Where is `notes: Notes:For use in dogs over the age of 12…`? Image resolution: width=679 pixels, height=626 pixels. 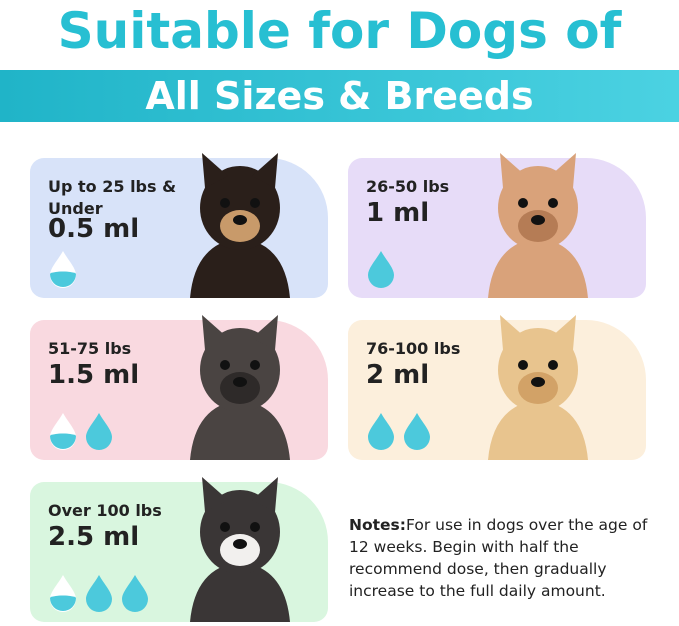
notes: Notes:For use in dogs over the age of 12… is located at coordinates (509, 558).